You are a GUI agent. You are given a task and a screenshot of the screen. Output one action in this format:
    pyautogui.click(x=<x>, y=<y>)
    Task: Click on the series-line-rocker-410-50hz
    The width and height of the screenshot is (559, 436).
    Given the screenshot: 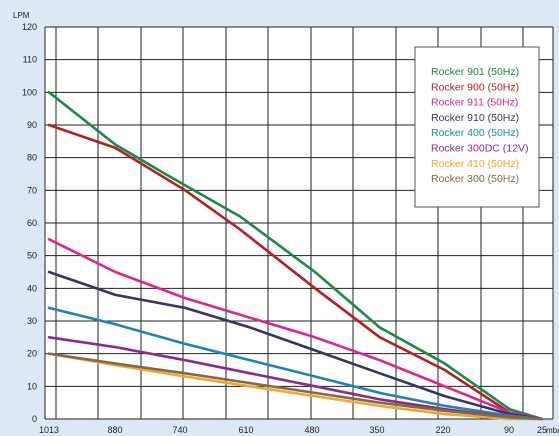 What is the action you would take?
    pyautogui.click(x=295, y=386)
    